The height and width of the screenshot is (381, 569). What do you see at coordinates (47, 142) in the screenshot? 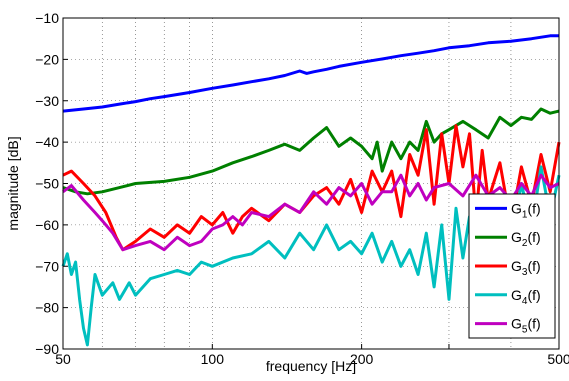
I see `y-tick-label: −40` at bounding box center [47, 142].